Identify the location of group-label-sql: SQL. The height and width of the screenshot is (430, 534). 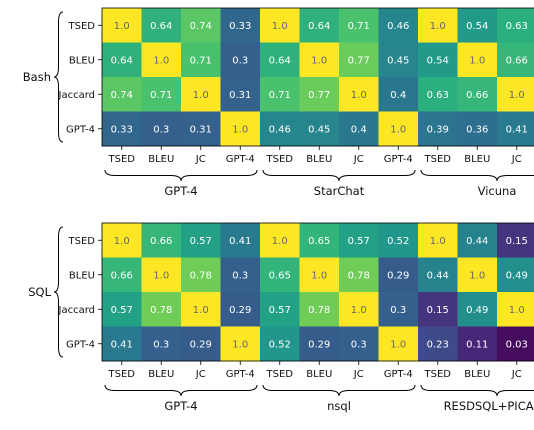
(39, 292).